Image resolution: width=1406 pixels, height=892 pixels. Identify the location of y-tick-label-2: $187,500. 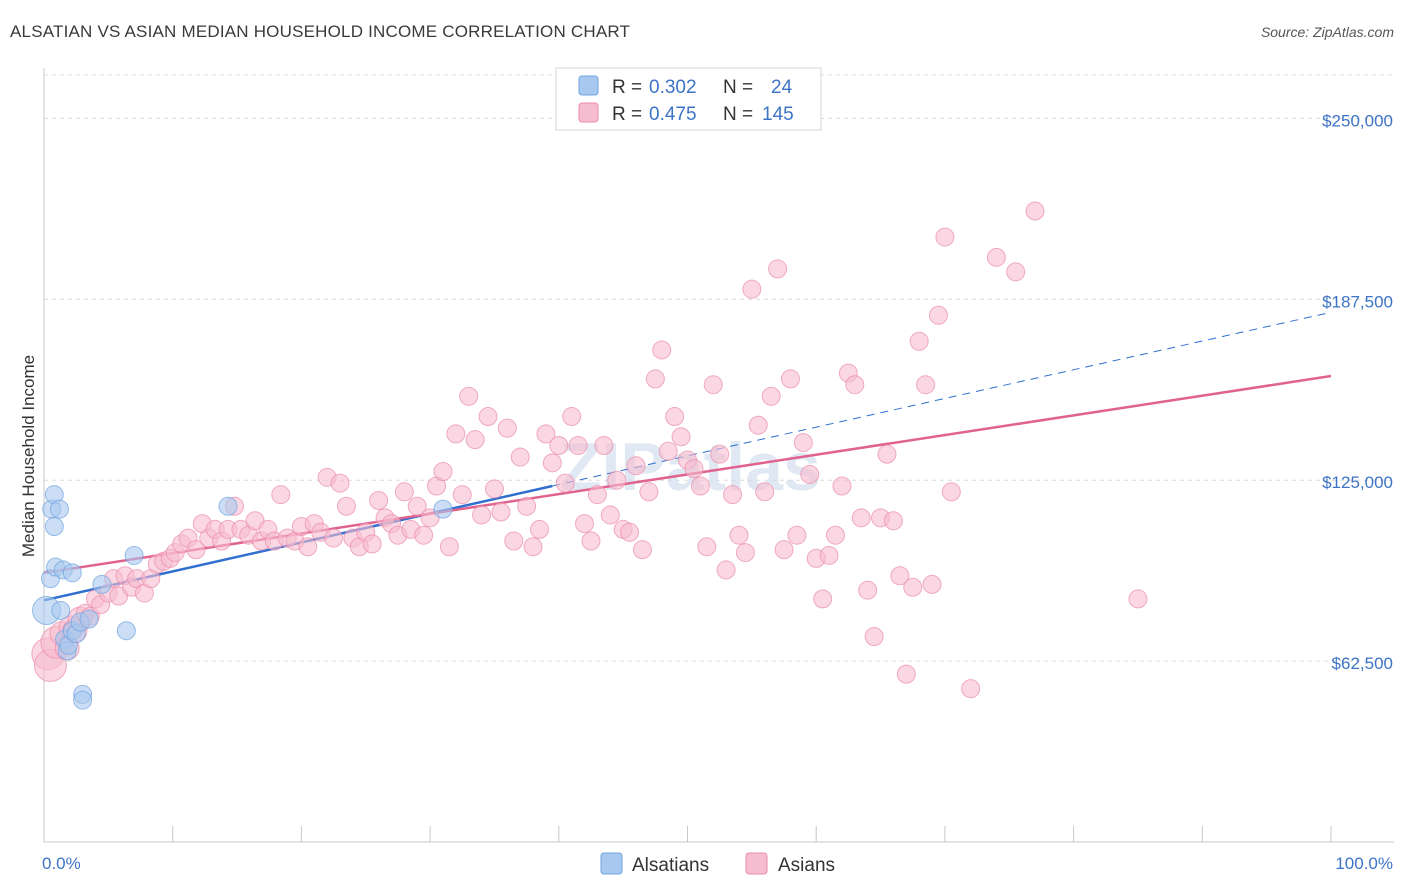
(1357, 301).